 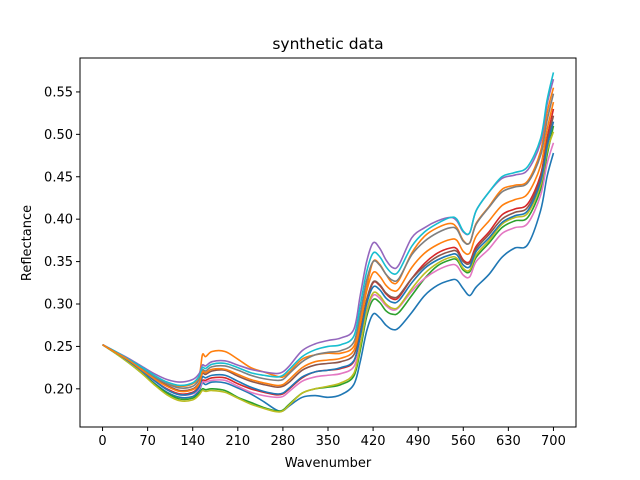 What do you see at coordinates (102, 441) in the screenshot?
I see `x-tick-label: 0` at bounding box center [102, 441].